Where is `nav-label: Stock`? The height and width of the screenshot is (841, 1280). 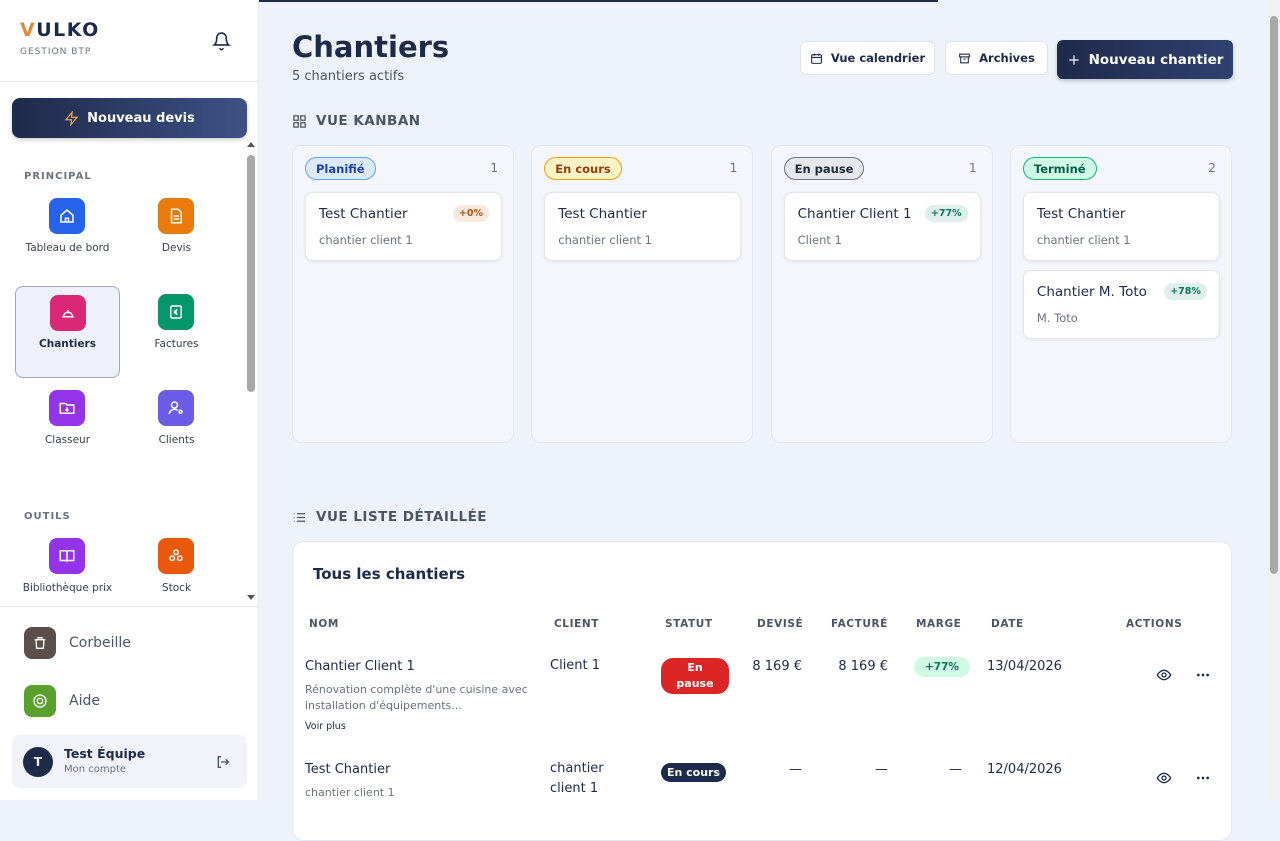 nav-label: Stock is located at coordinates (176, 588).